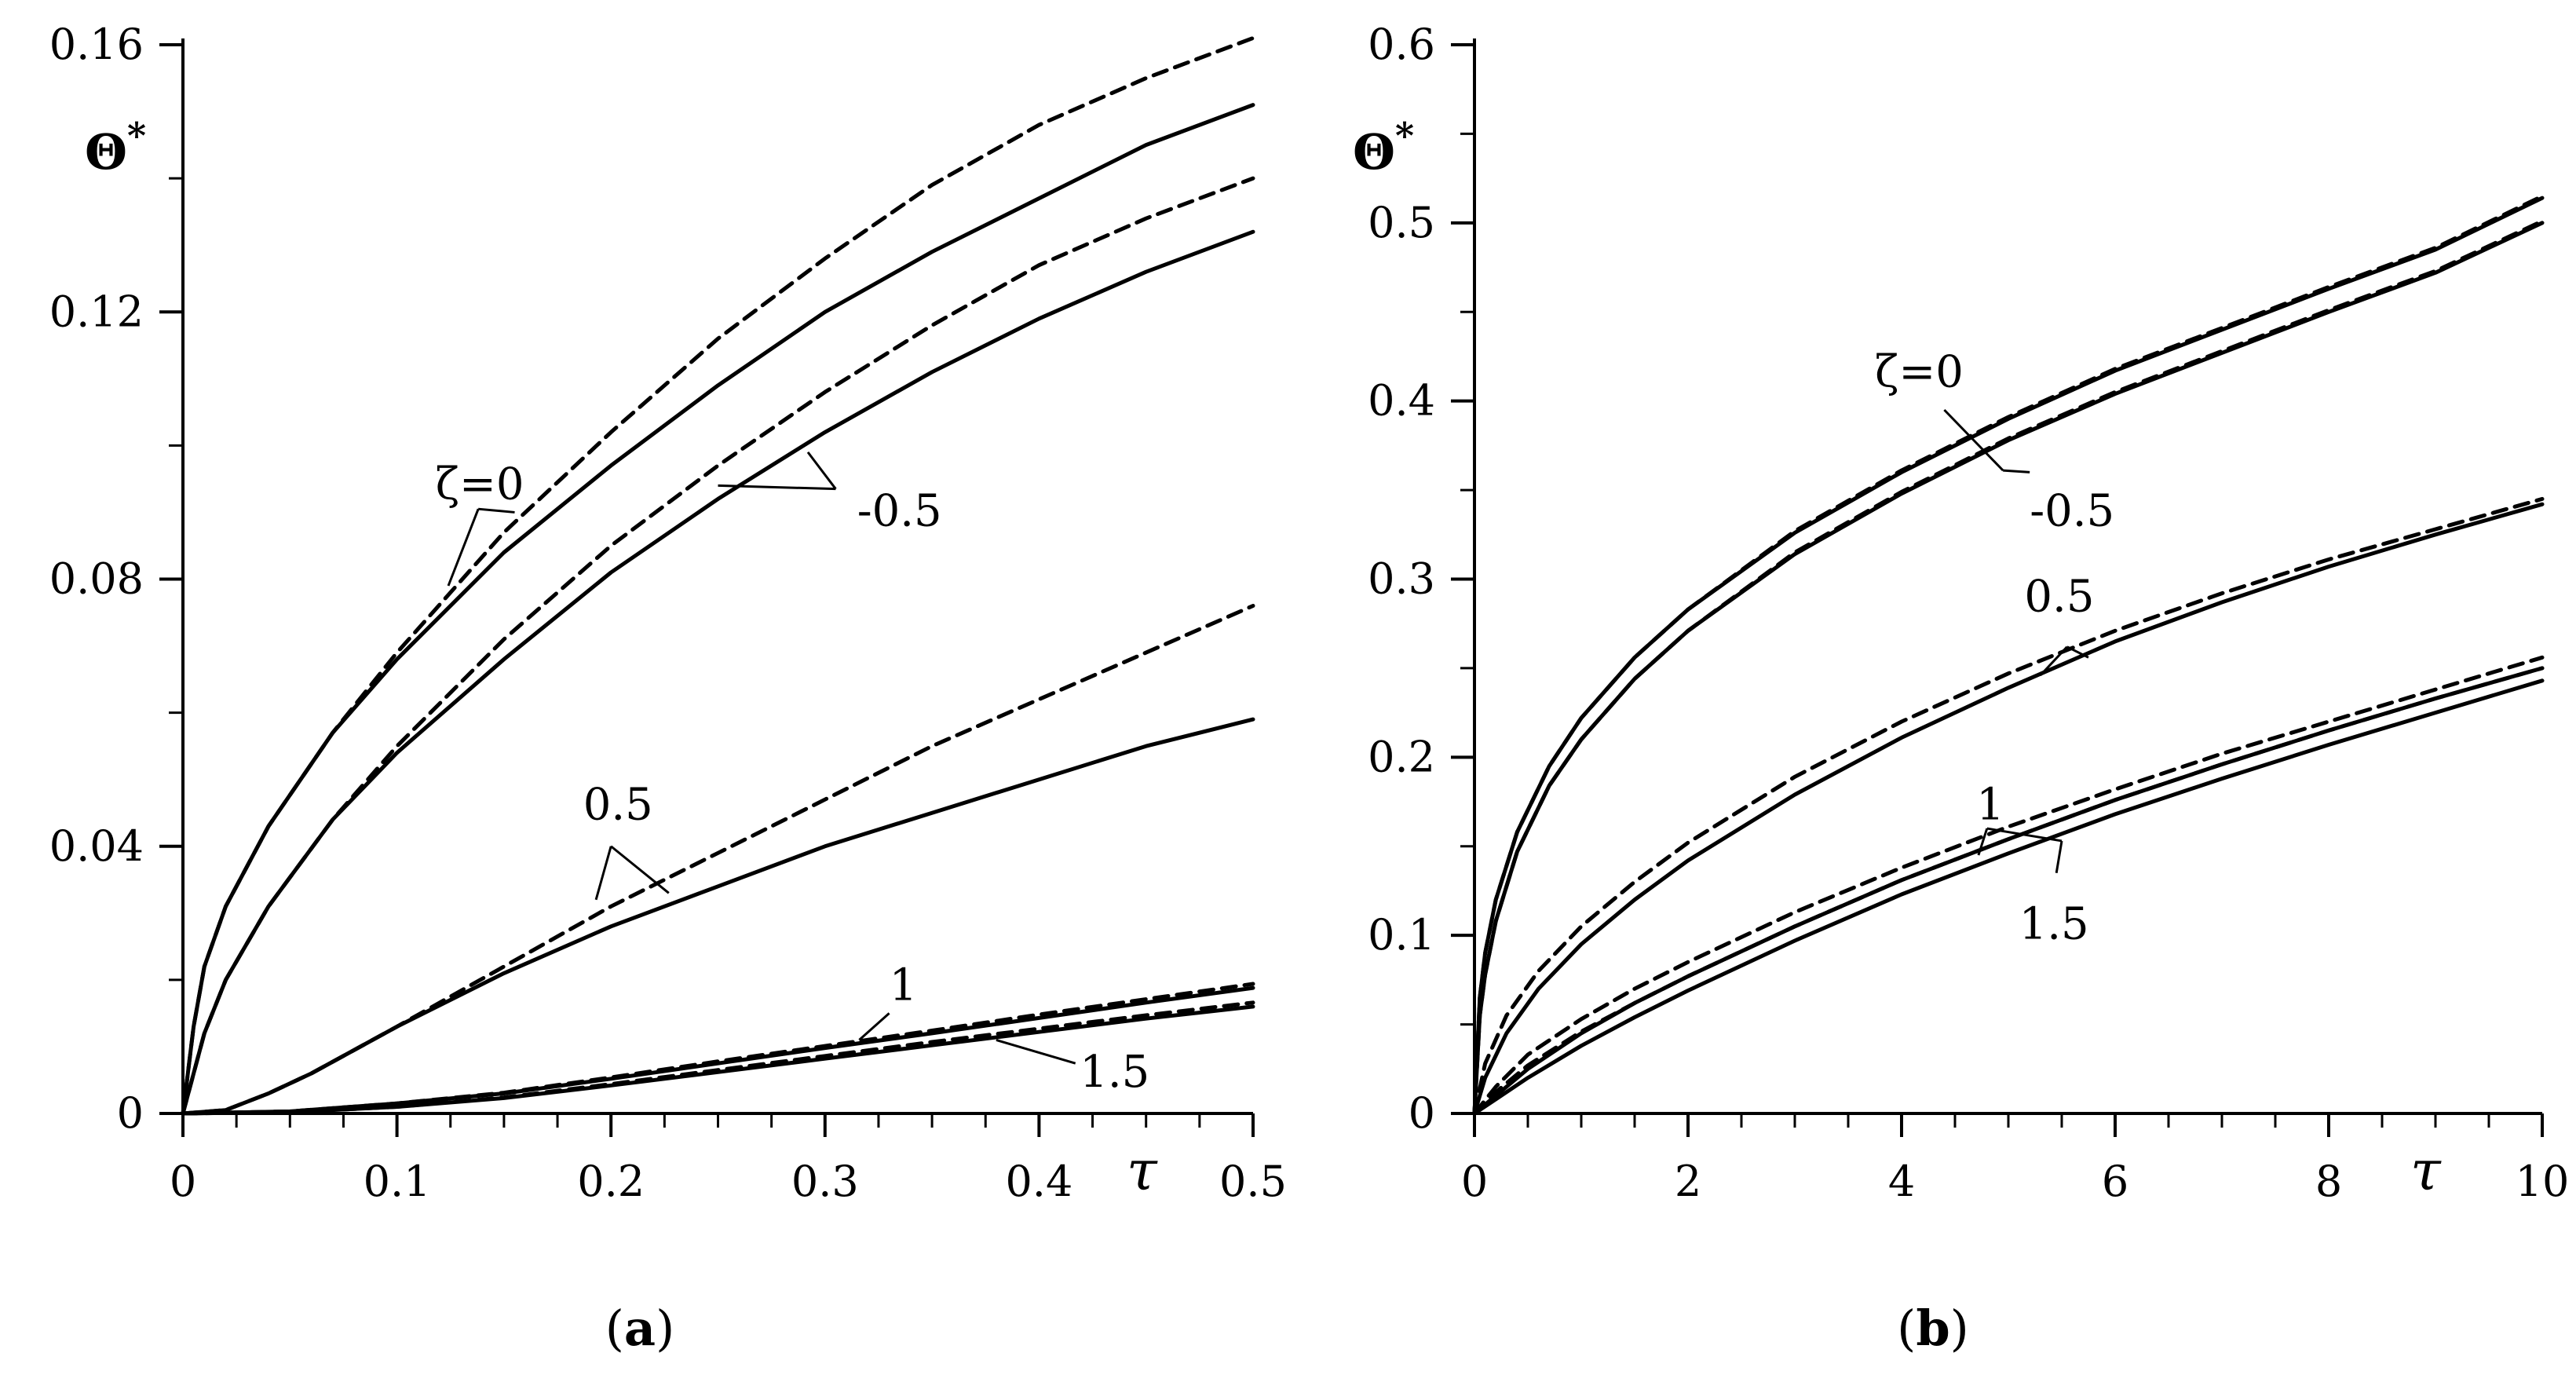  Describe the element at coordinates (618, 806) in the screenshot. I see `panel-a-annotation-2: 0.5` at that location.